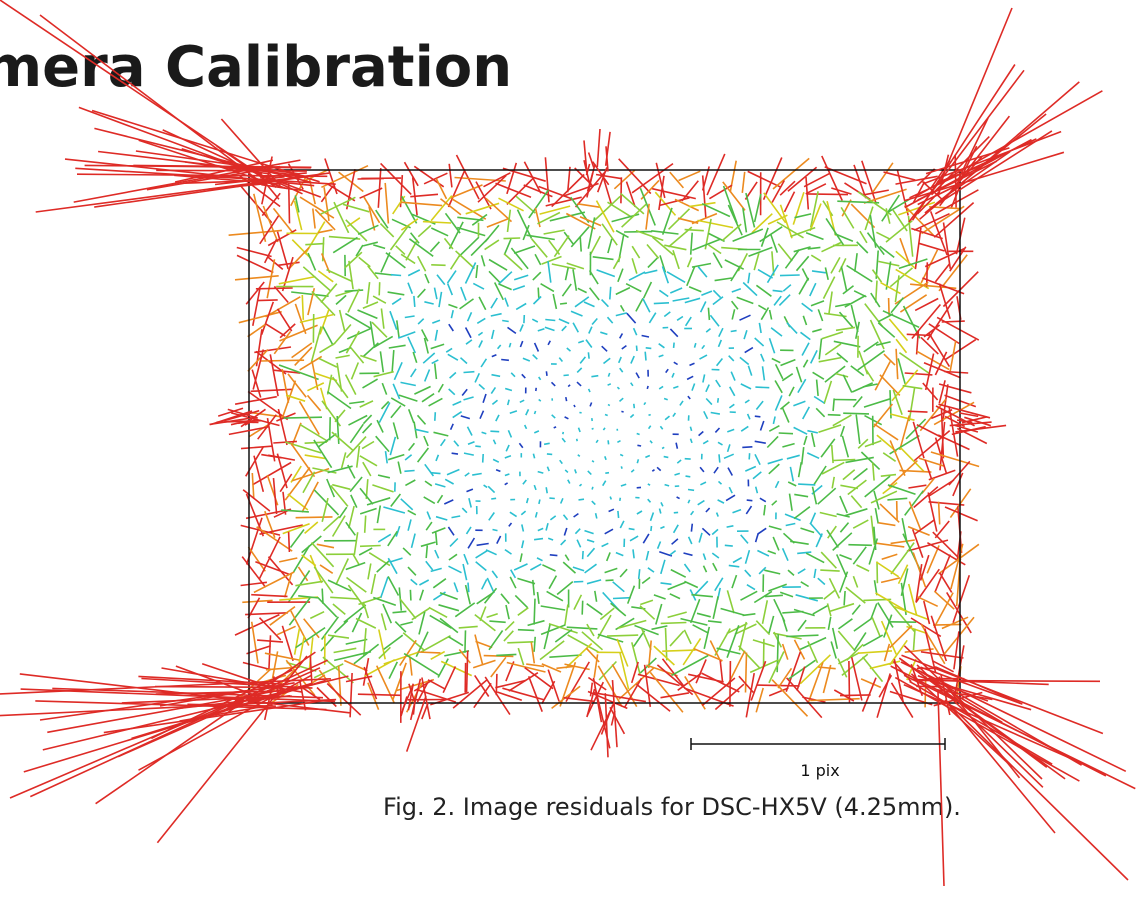 This screenshot has width=1144, height=899. I want to click on outlier-vector-2053, so click(416, 723).